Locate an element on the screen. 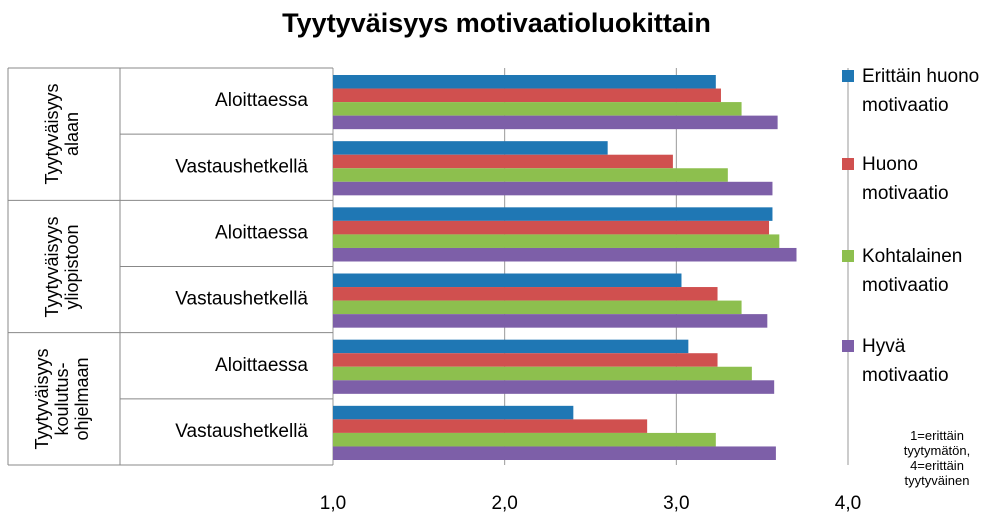 Image resolution: width=993 pixels, height=516 pixels. legend-label: Hyvä motivaatio is located at coordinates (905, 361).